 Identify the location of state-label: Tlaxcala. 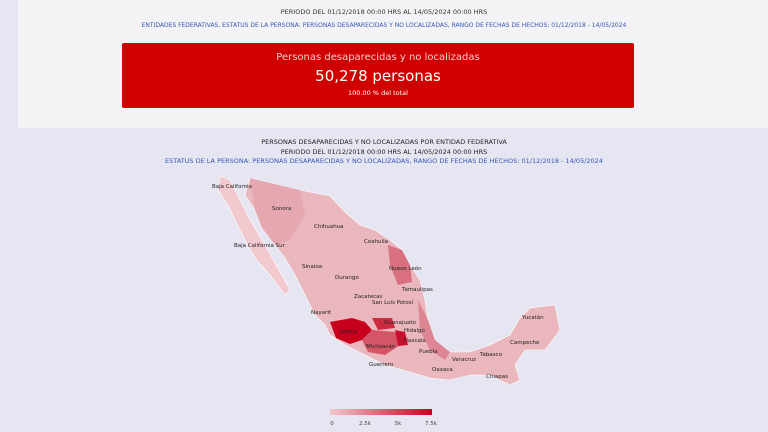
(414, 341).